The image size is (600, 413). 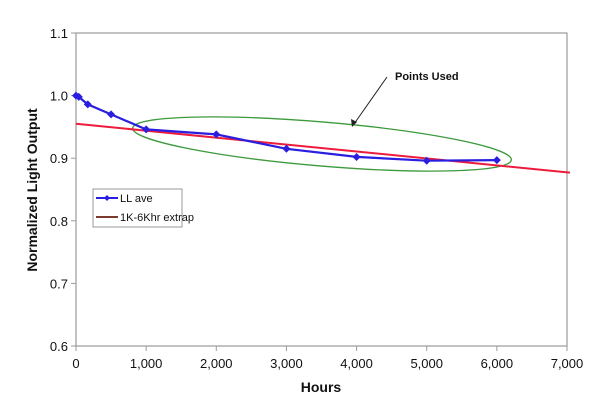 What do you see at coordinates (427, 77) in the screenshot?
I see `points-used-label: Points Used` at bounding box center [427, 77].